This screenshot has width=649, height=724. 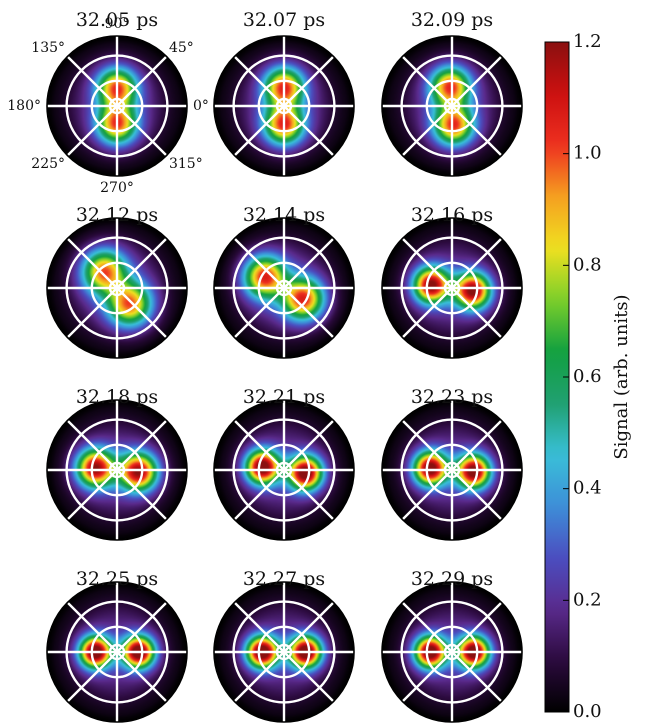 I want to click on angle-label: 135°, so click(x=48, y=48).